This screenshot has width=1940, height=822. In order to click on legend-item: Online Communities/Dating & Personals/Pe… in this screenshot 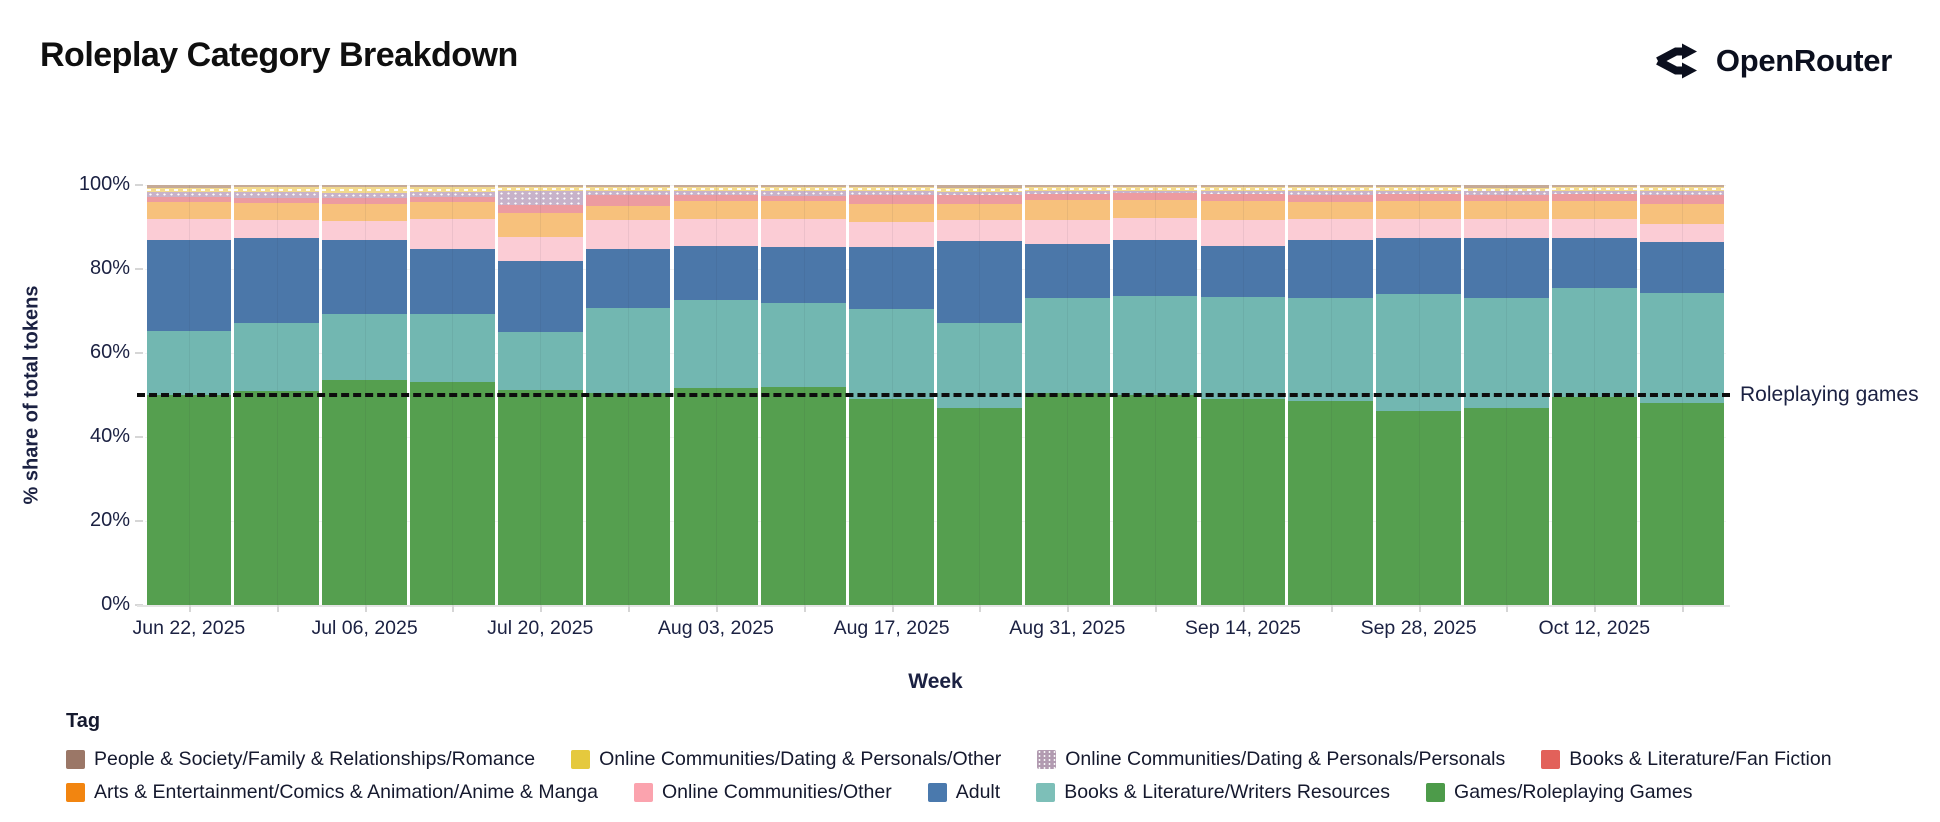, I will do `click(1271, 759)`.